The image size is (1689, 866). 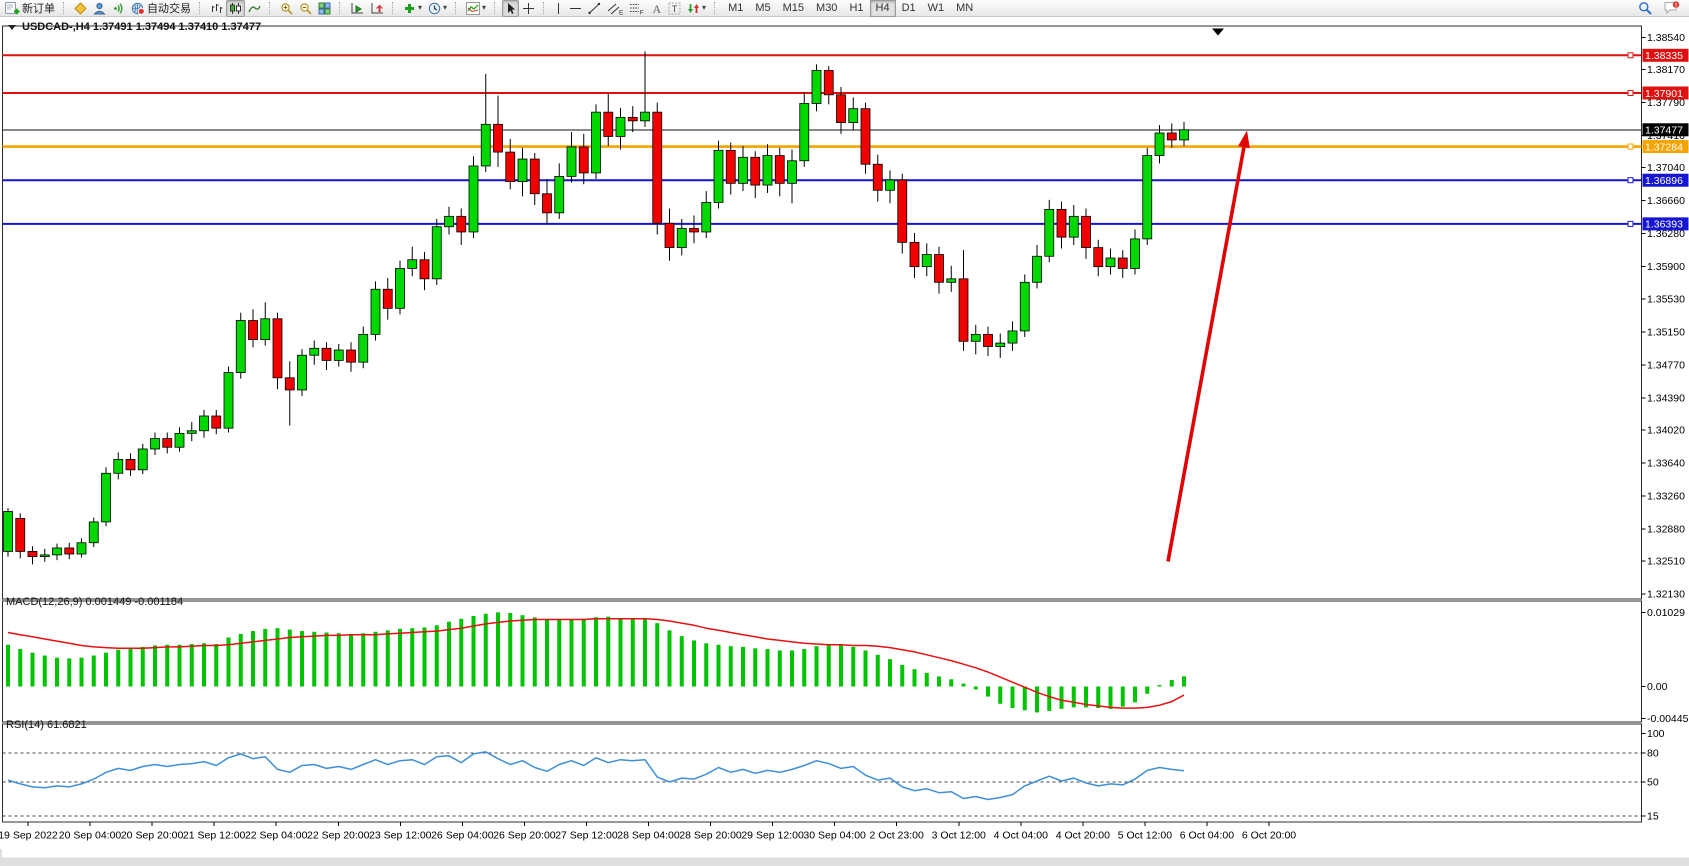 I want to click on vertical-line-button, so click(x=558, y=8).